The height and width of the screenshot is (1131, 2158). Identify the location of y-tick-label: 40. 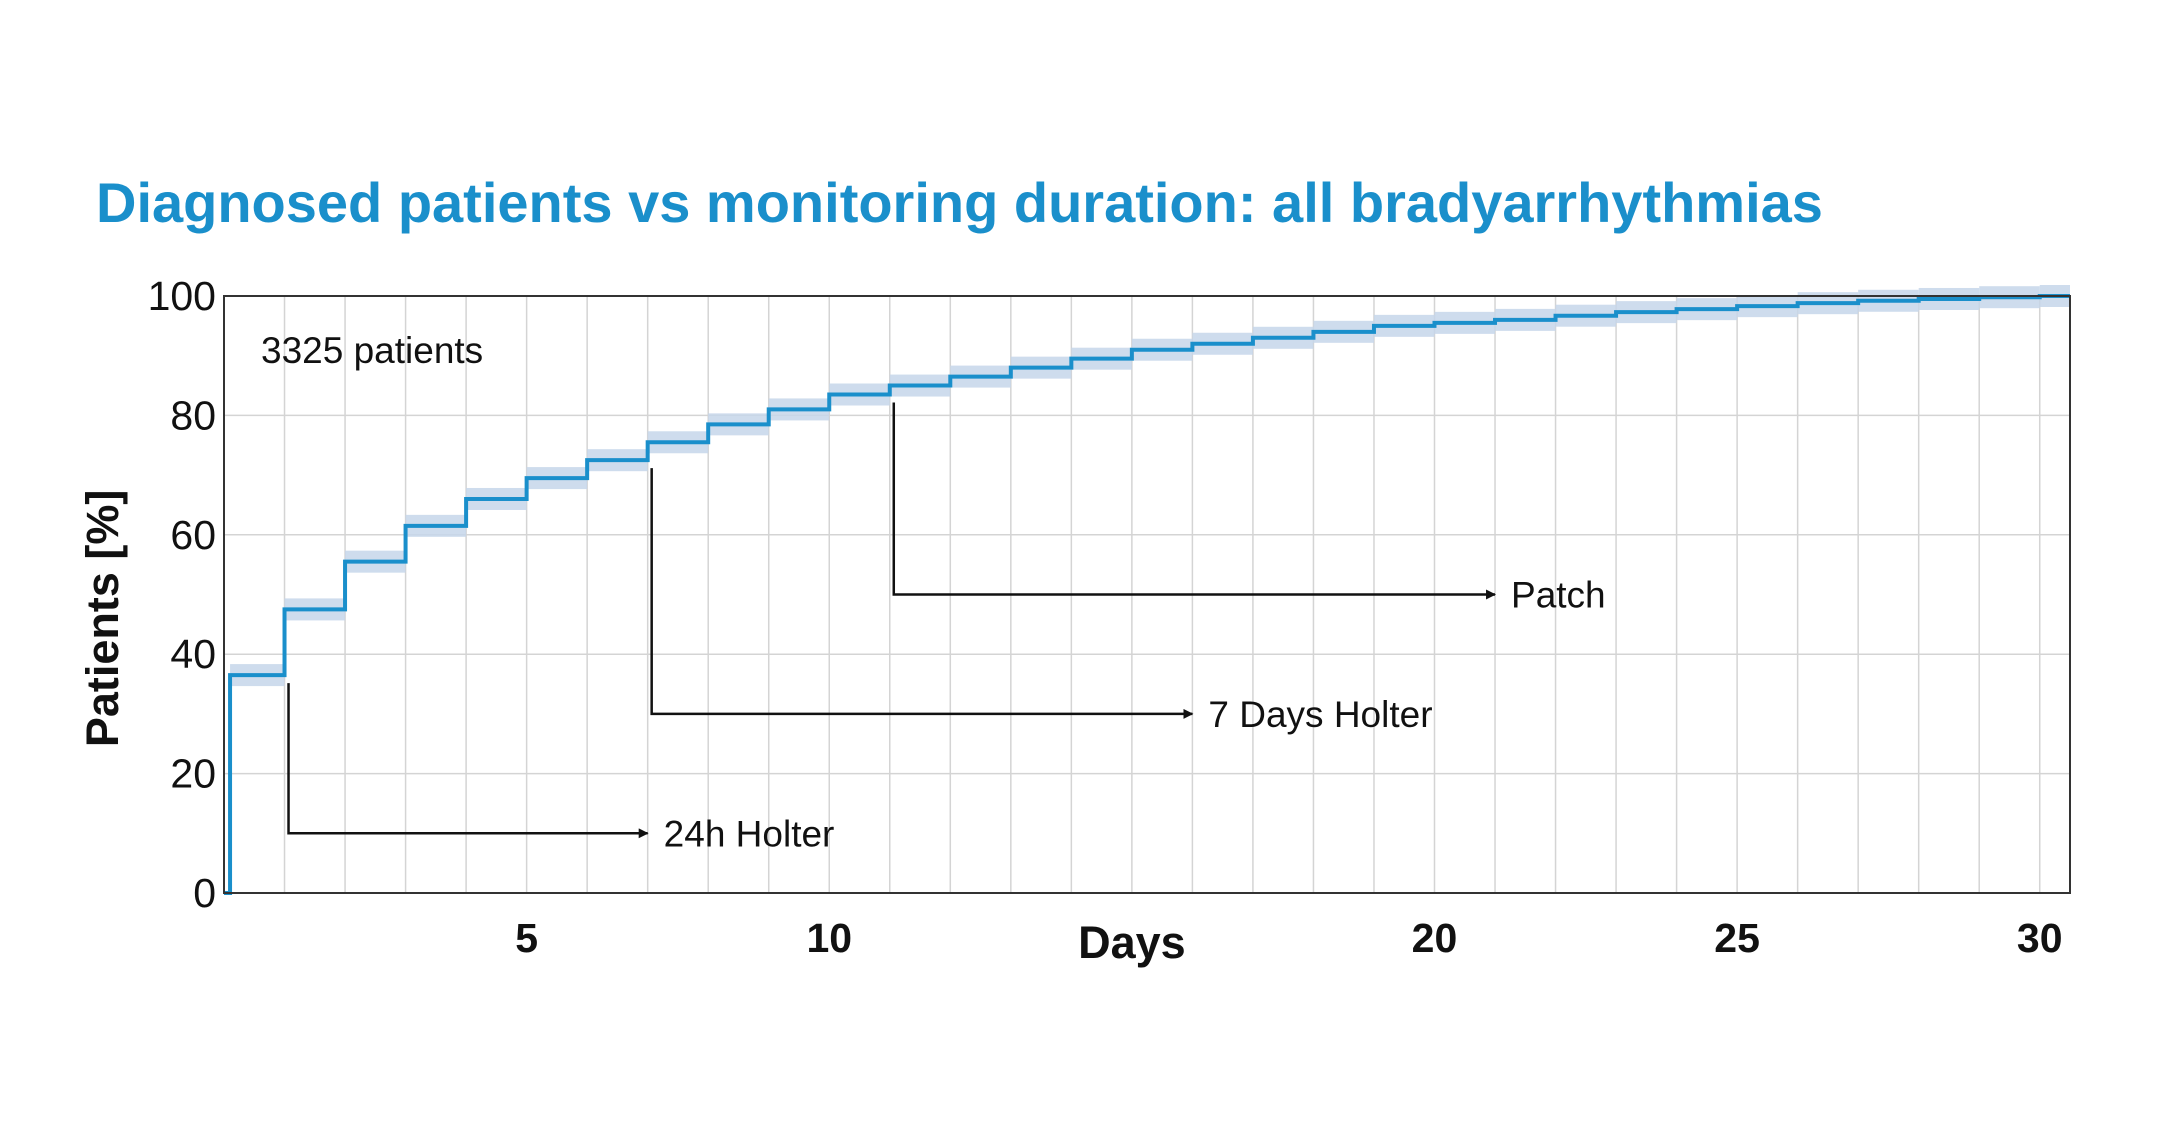
(193, 654).